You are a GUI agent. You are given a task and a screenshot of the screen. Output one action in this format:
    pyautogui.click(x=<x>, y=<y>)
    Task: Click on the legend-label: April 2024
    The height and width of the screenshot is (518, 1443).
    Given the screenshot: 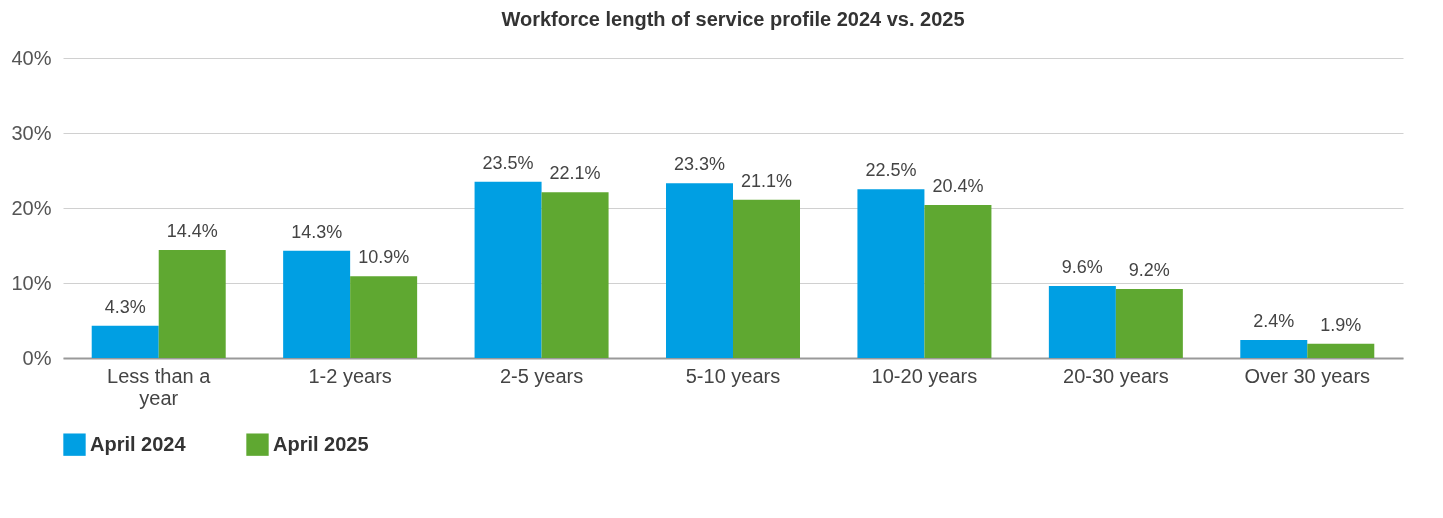 What is the action you would take?
    pyautogui.click(x=138, y=443)
    